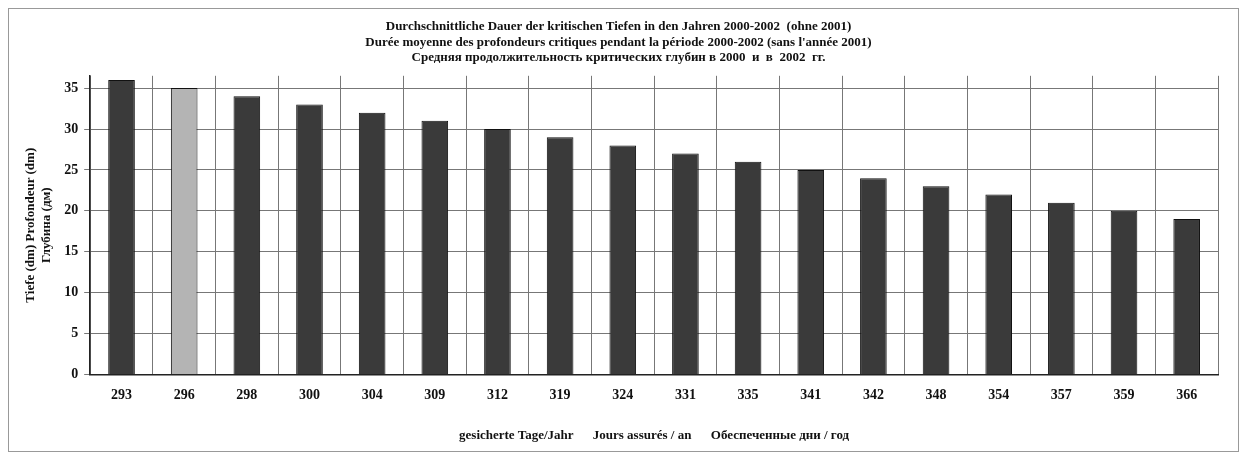 The image size is (1247, 460). What do you see at coordinates (685, 394) in the screenshot?
I see `x-tick-label: 331` at bounding box center [685, 394].